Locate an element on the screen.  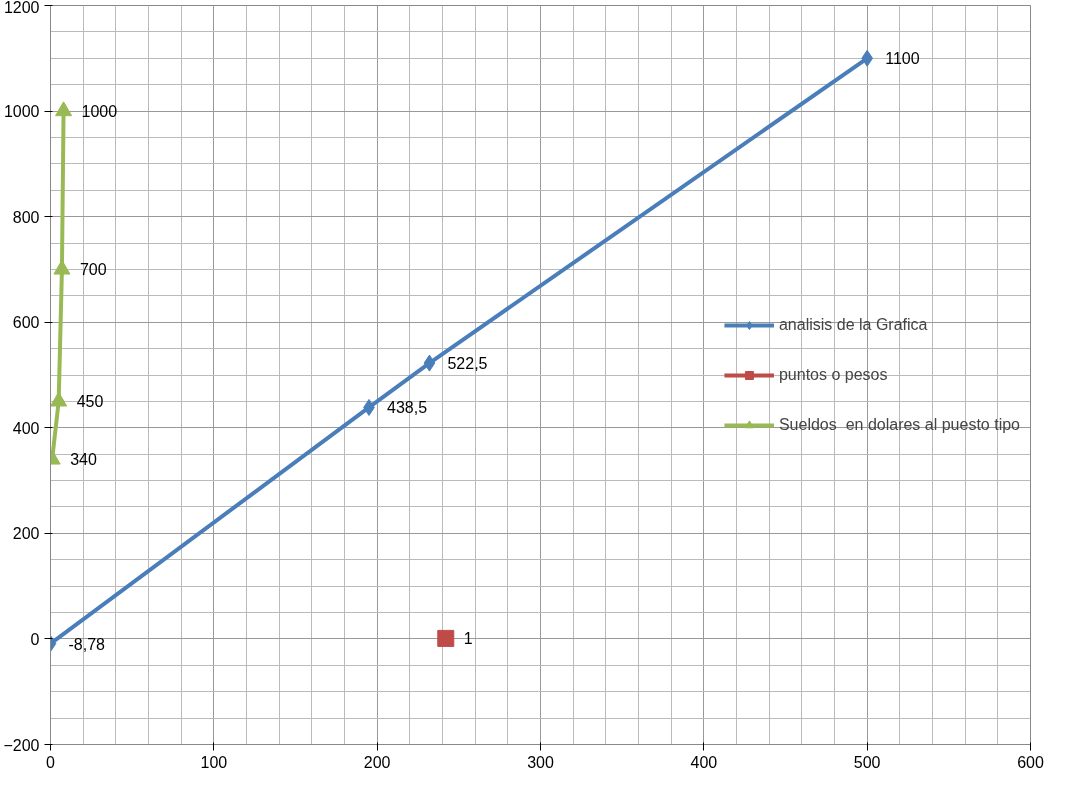
data-label: 450 is located at coordinates (90, 402).